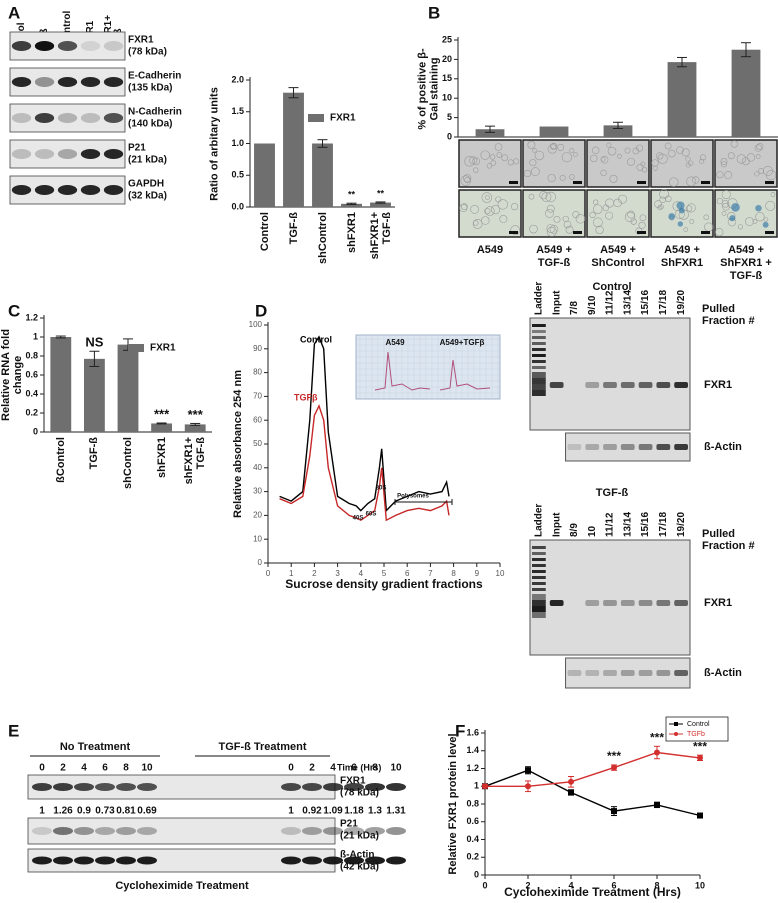 This screenshot has height=903, width=778. Describe the element at coordinates (358, 519) in the screenshot. I see `peak-label: 40S` at that location.